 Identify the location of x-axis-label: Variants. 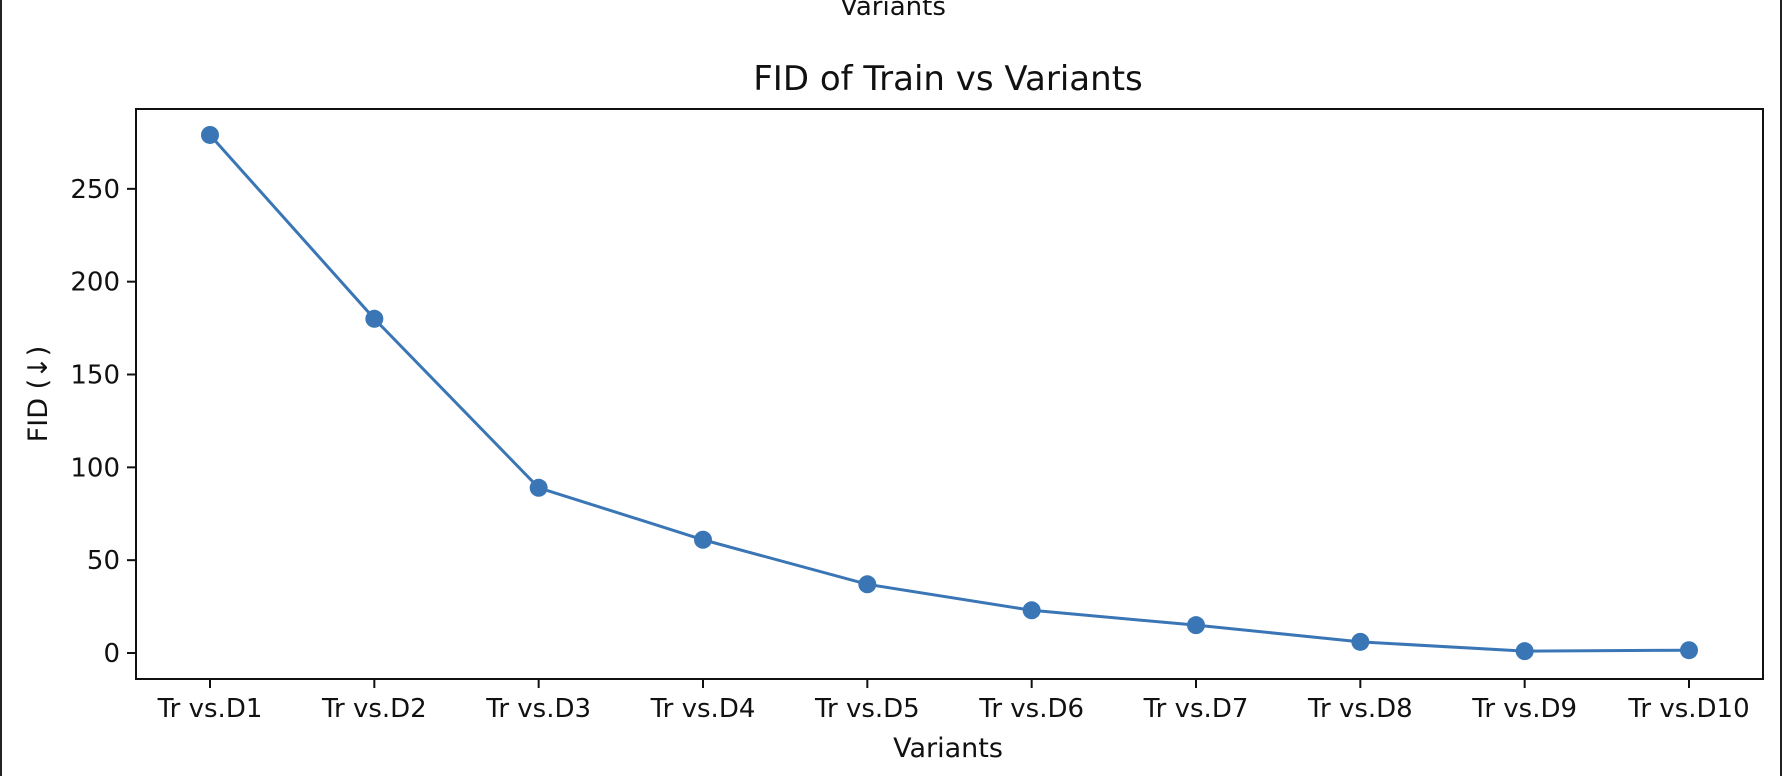
(948, 748).